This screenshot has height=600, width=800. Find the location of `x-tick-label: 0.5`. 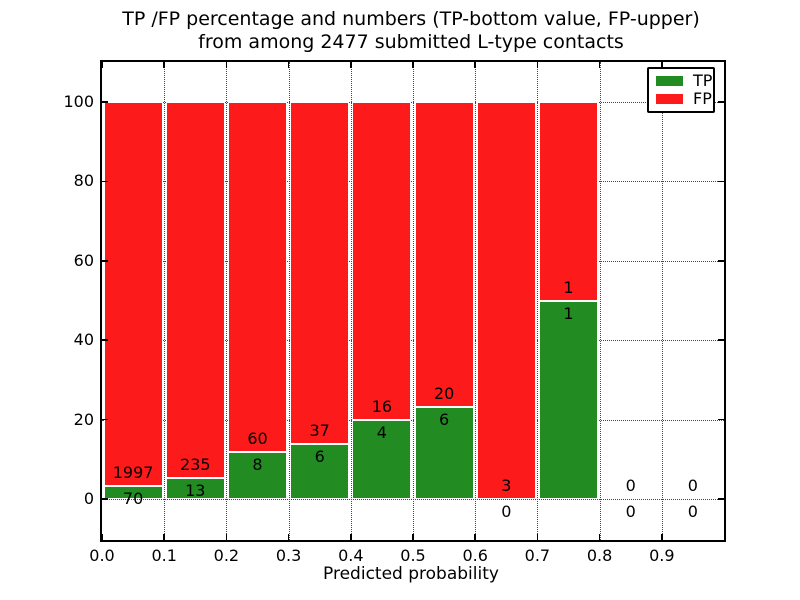

x-tick-label: 0.5 is located at coordinates (413, 555).